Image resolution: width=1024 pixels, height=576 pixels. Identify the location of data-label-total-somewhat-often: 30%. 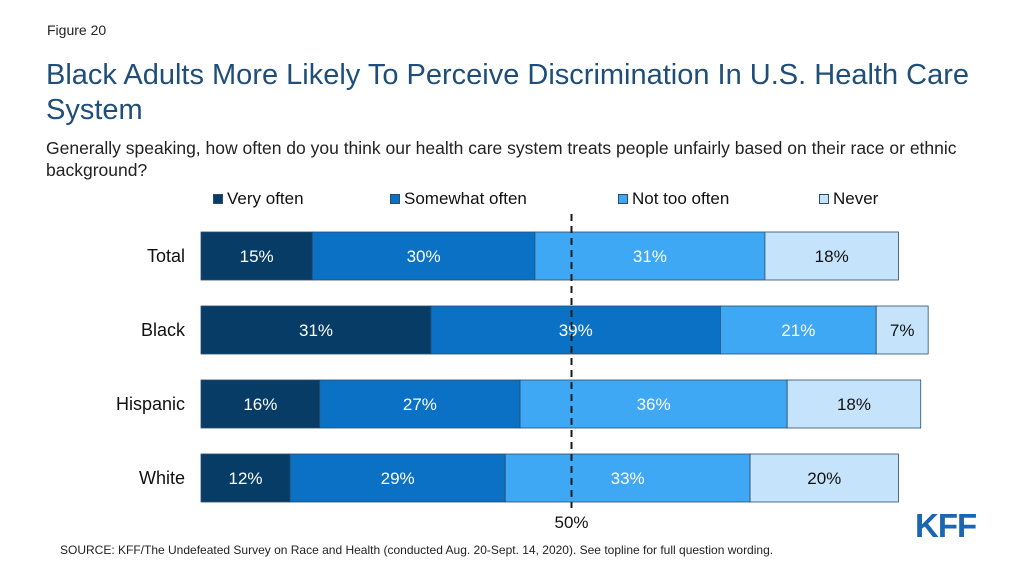
(424, 256).